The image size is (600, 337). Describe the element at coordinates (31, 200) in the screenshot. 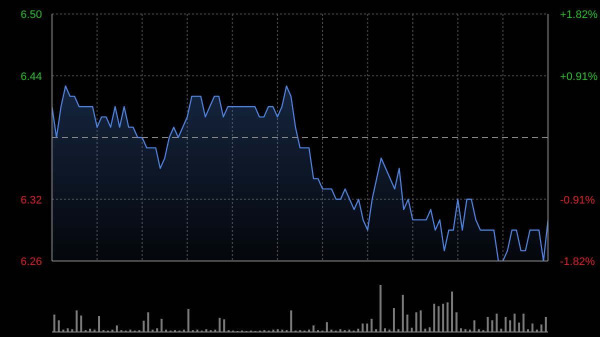

I see `y-tick-label: 6.32` at that location.